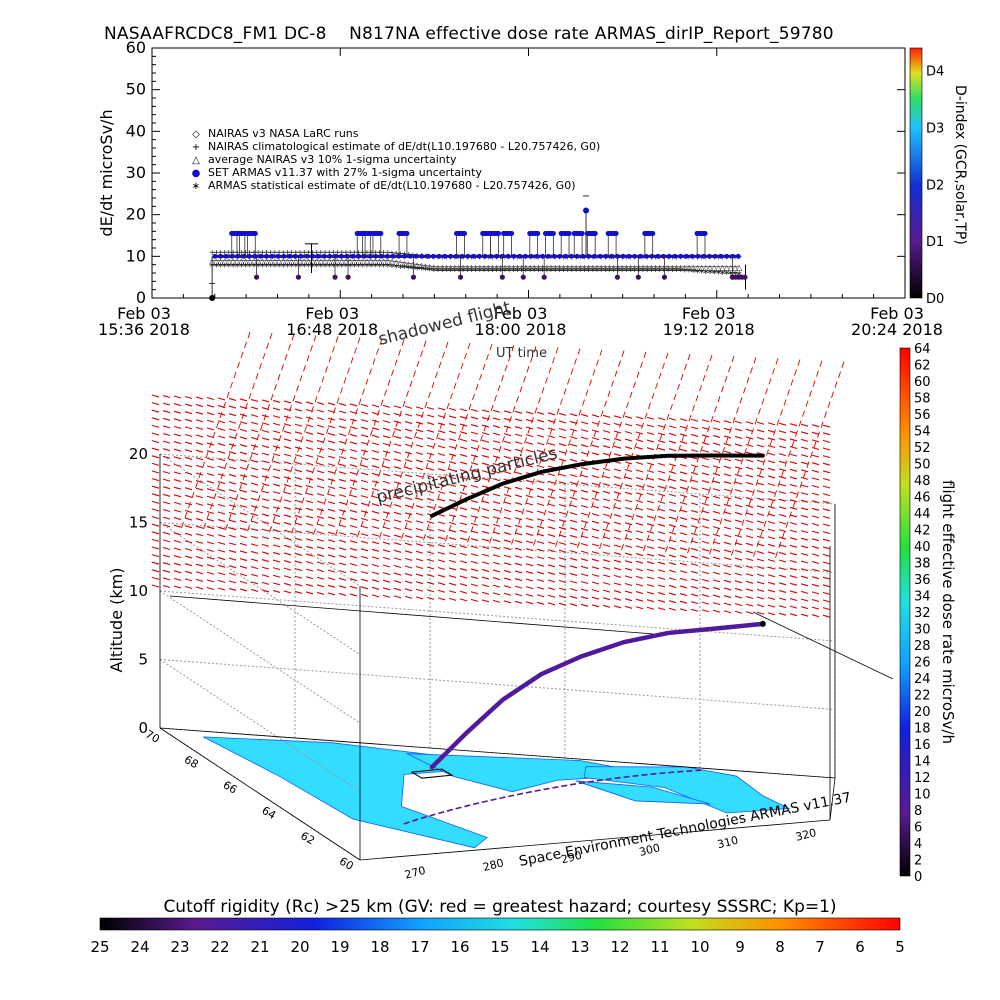  I want to click on x-tick-label-date: Feb 03, so click(332, 313).